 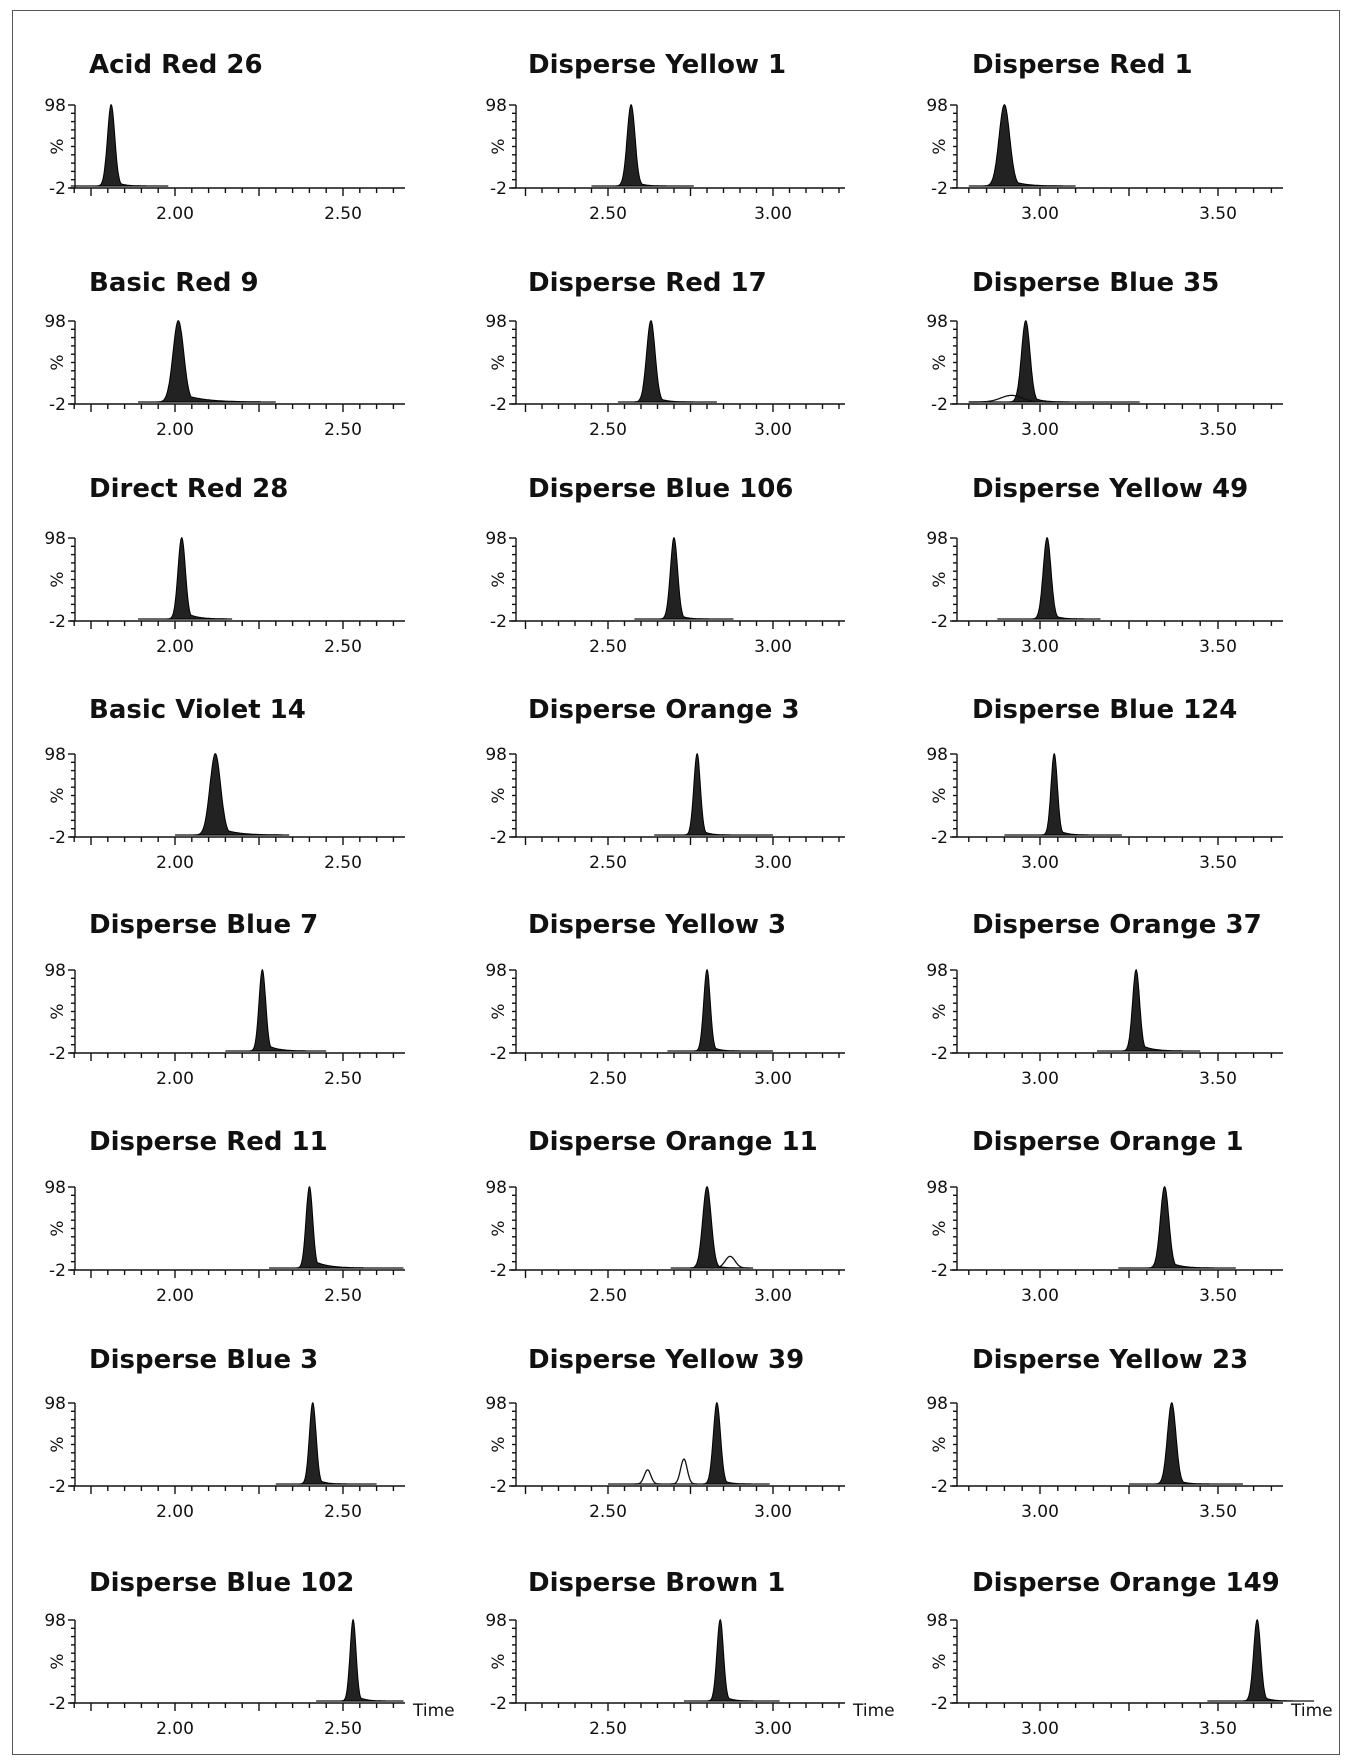 I want to click on panel-title: Disperse Yellow 3, so click(x=657, y=925).